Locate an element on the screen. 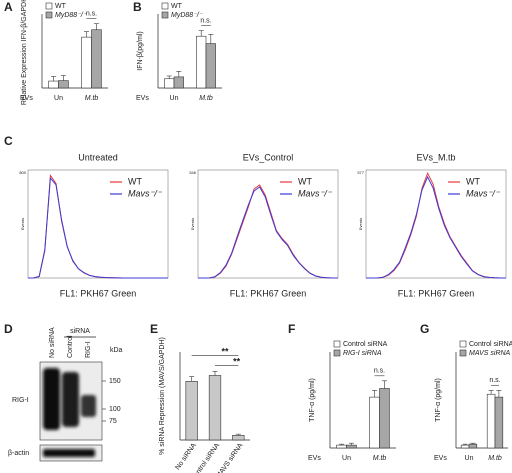  y-max-label: 800 is located at coordinates (22, 172).